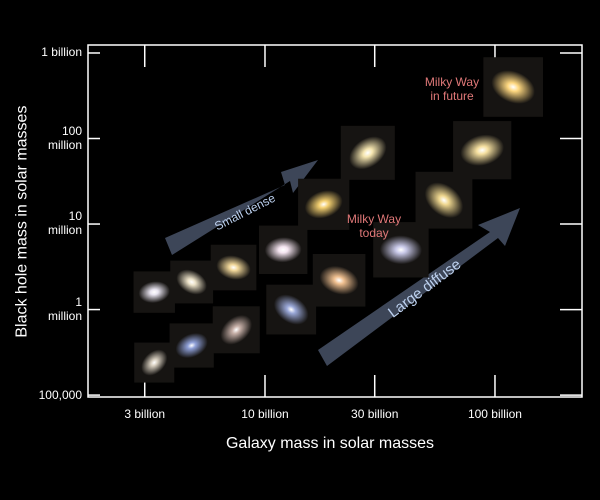 The image size is (600, 500). I want to click on y-tick-label: 1 billion, so click(61, 52).